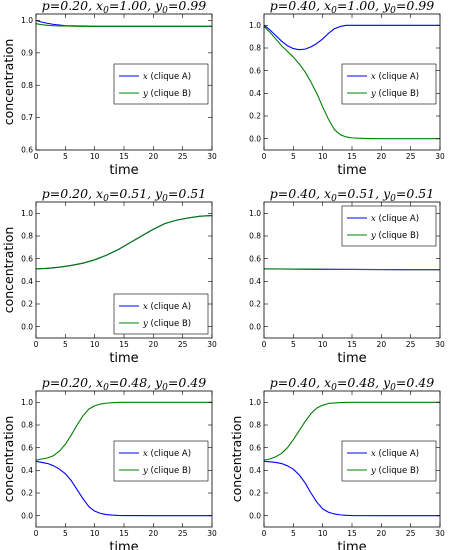 This screenshot has height=550, width=452. What do you see at coordinates (124, 8) in the screenshot?
I see `chart-title: p=0.20, x0=1.00, y0=0.99` at bounding box center [124, 8].